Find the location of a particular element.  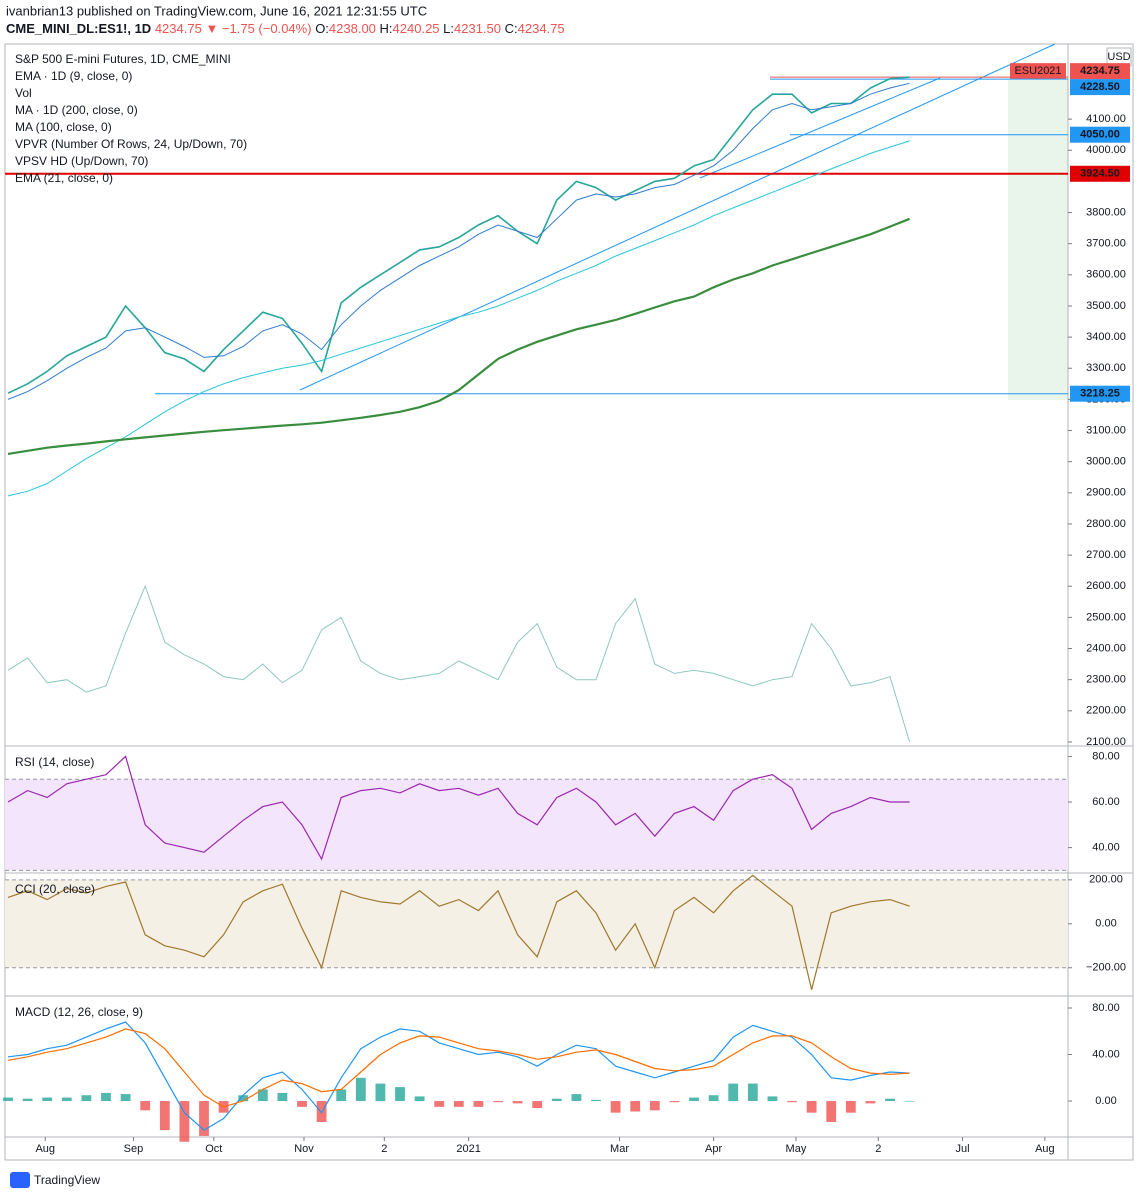

y-tick-label: 2800.00 is located at coordinates (1106, 524).